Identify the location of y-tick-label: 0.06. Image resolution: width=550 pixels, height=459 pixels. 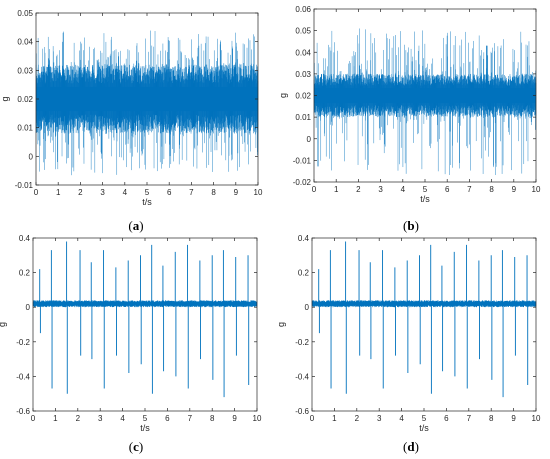
(303, 9).